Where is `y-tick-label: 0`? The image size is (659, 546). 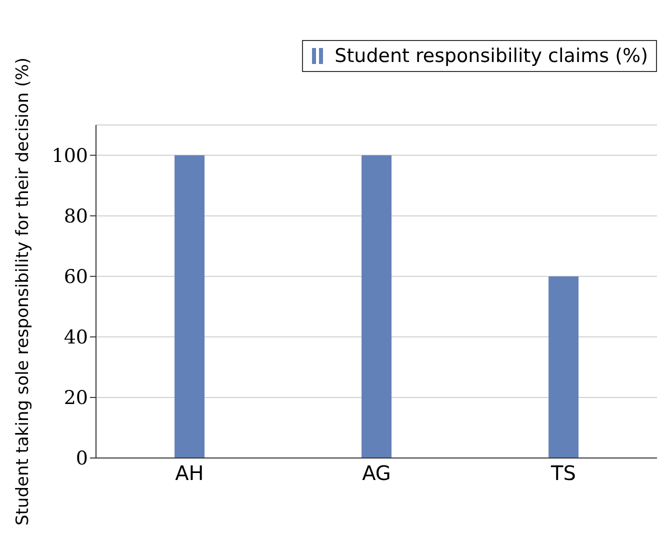 y-tick-label: 0 is located at coordinates (82, 459).